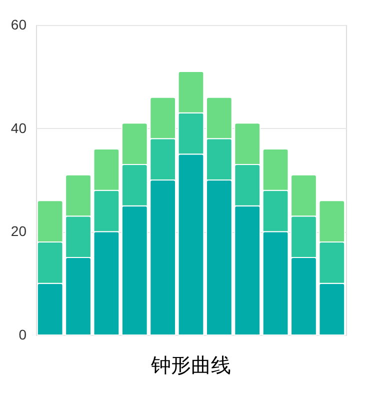 This screenshot has height=406, width=388. Describe the element at coordinates (22, 334) in the screenshot. I see `y-tick-label: 0` at that location.